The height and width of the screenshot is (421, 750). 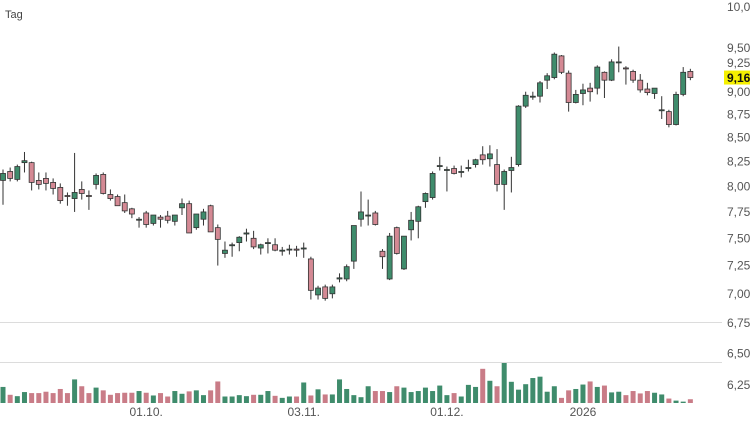 I want to click on y-tick-label: 6,25, so click(x=738, y=385).